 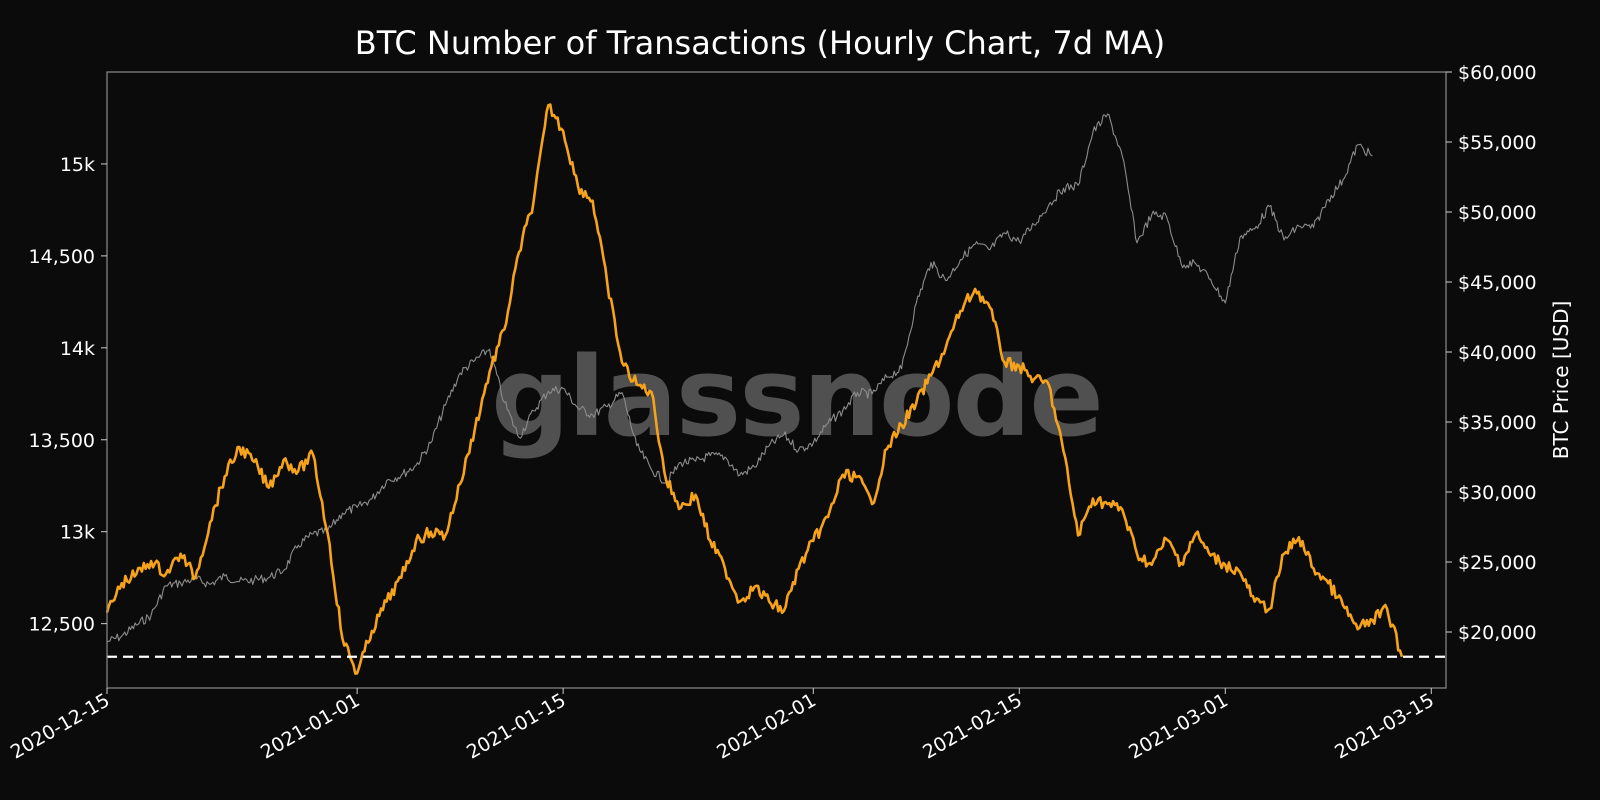 I want to click on y-left-tick-label: 13,500, so click(x=62, y=441).